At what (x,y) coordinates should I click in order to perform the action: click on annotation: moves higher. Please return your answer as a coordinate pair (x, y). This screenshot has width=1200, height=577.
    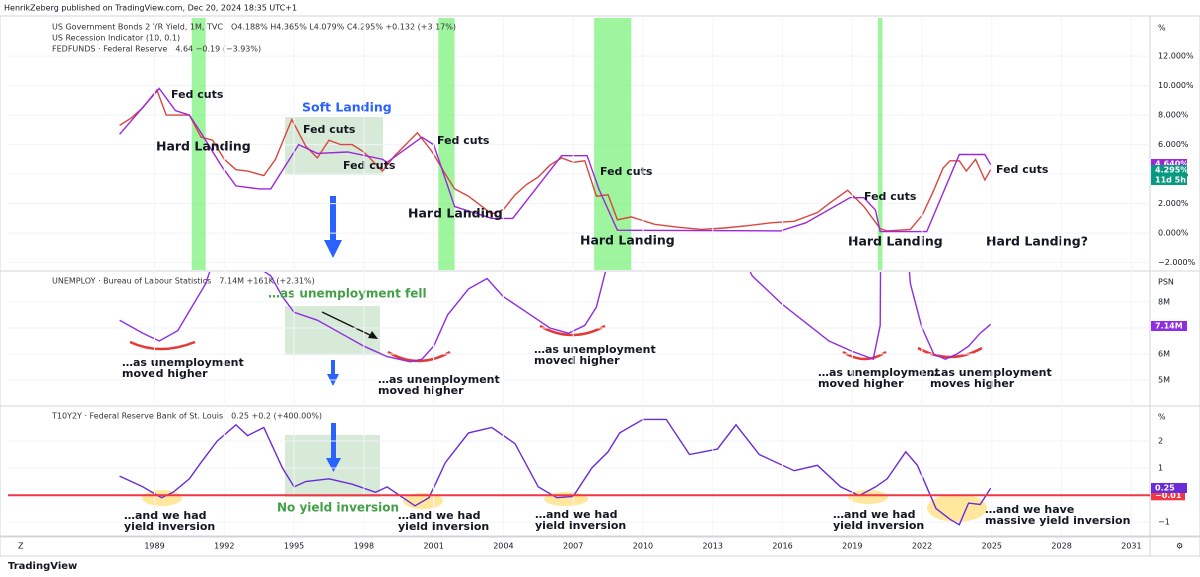
    Looking at the image, I should click on (972, 383).